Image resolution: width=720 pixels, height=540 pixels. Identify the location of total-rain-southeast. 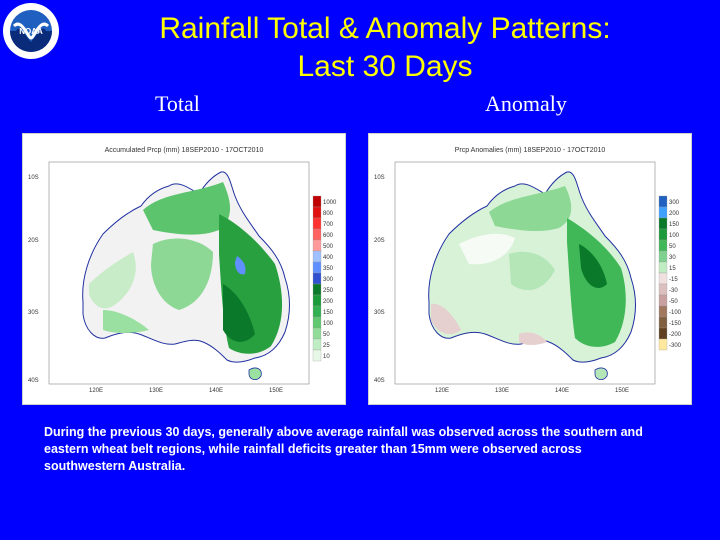
(239, 313).